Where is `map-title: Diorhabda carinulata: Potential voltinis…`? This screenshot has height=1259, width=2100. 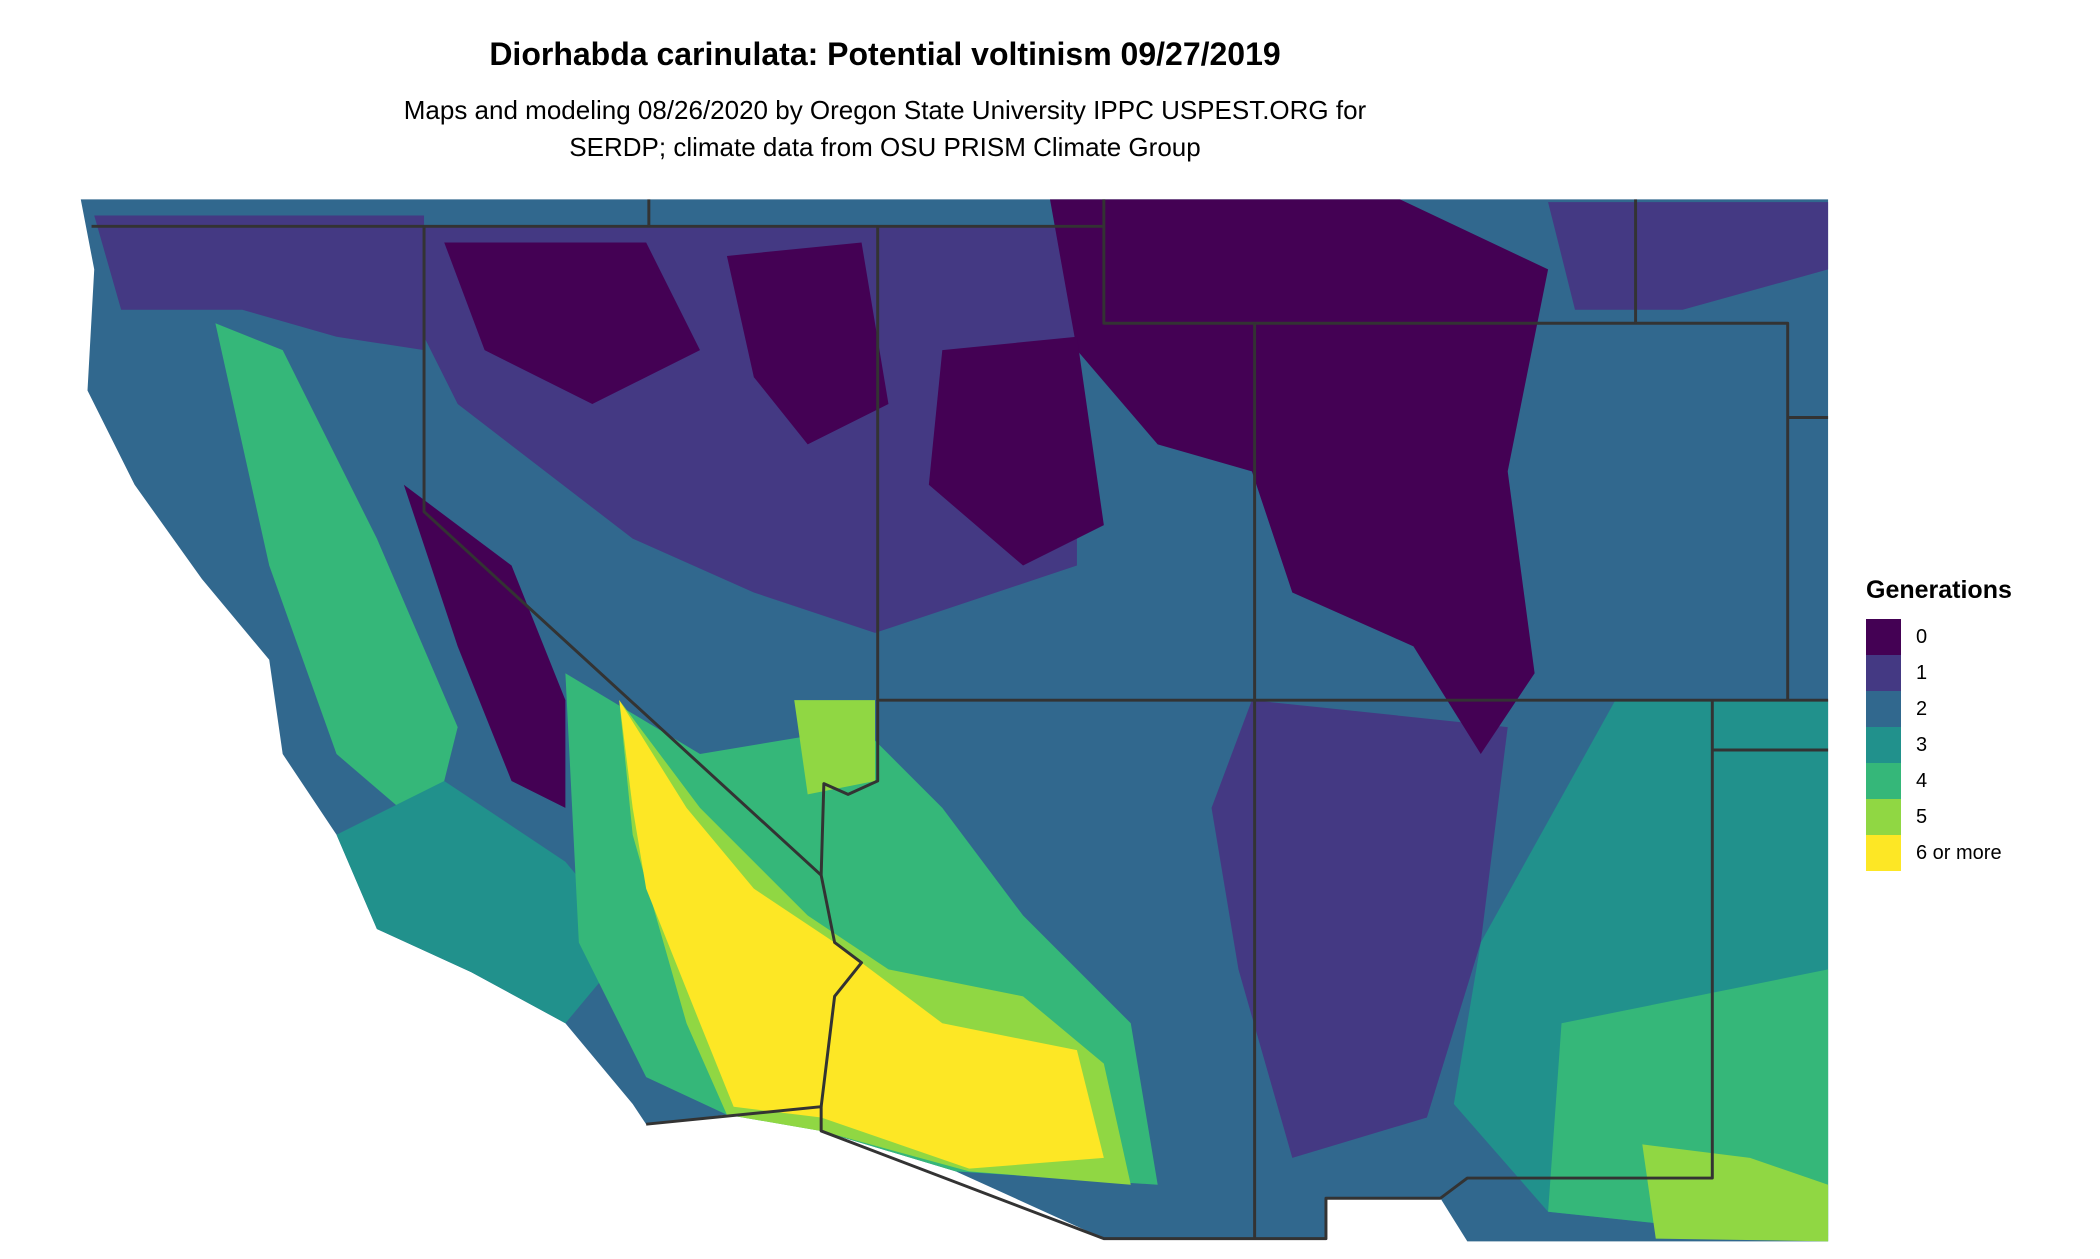 map-title: Diorhabda carinulata: Potential voltinis… is located at coordinates (885, 54).